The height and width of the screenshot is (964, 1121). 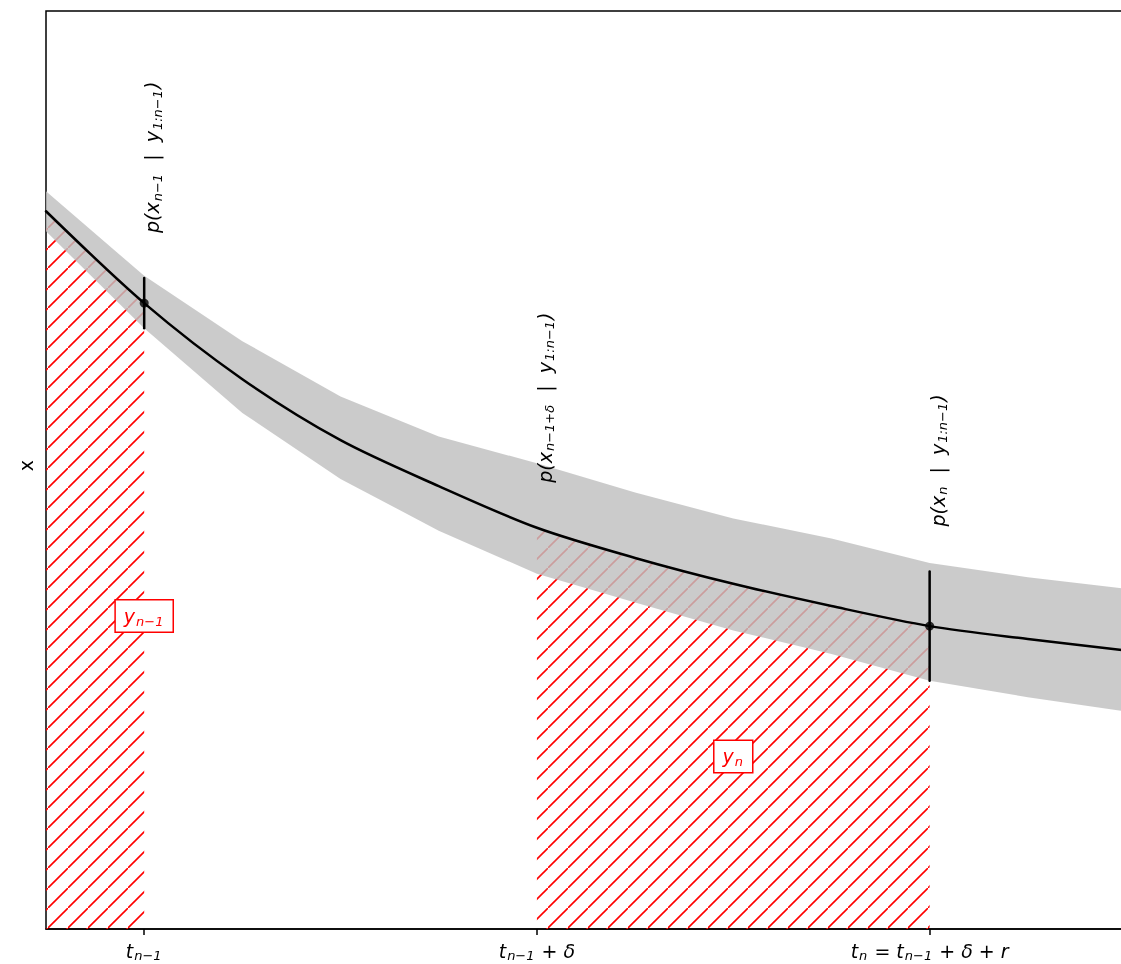 I want to click on annotation: p(xn−1 | y1:n−1), so click(x=153, y=157).